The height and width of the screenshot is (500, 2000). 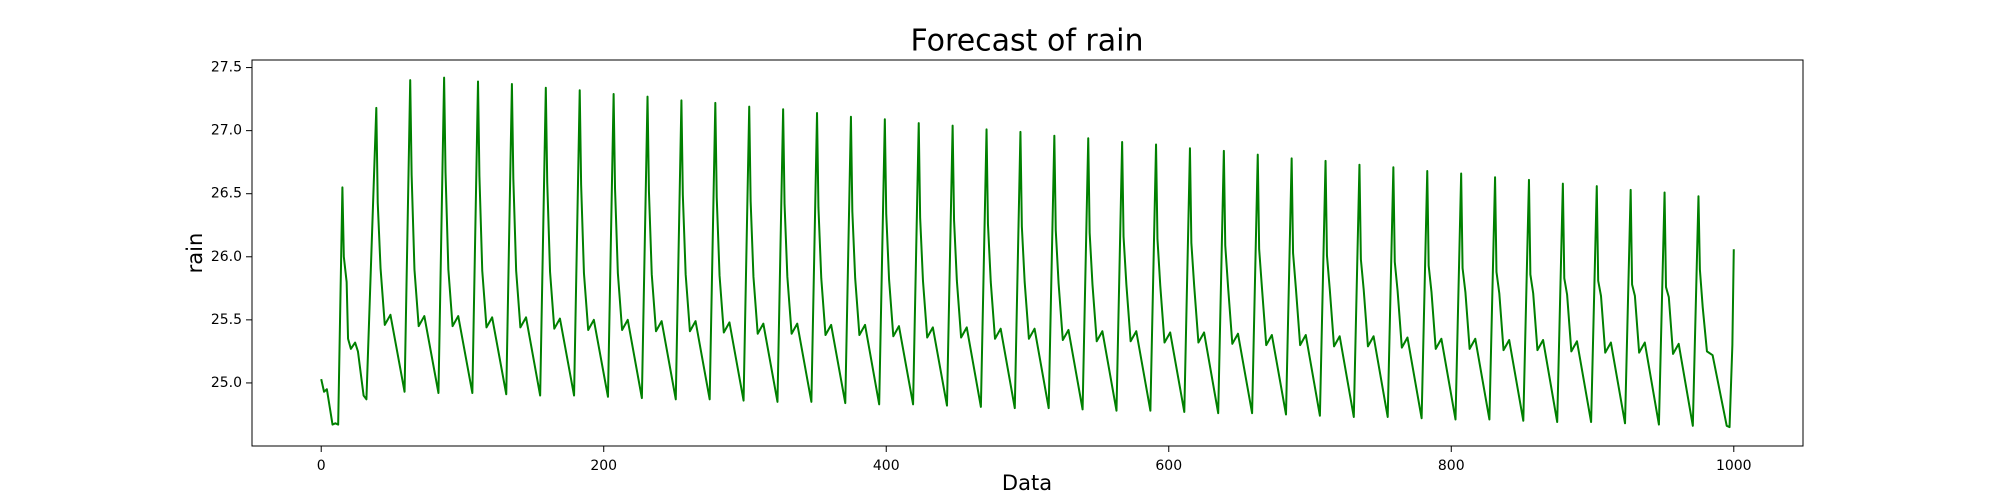 I want to click on y-tick-label: 25.0, so click(x=226, y=383).